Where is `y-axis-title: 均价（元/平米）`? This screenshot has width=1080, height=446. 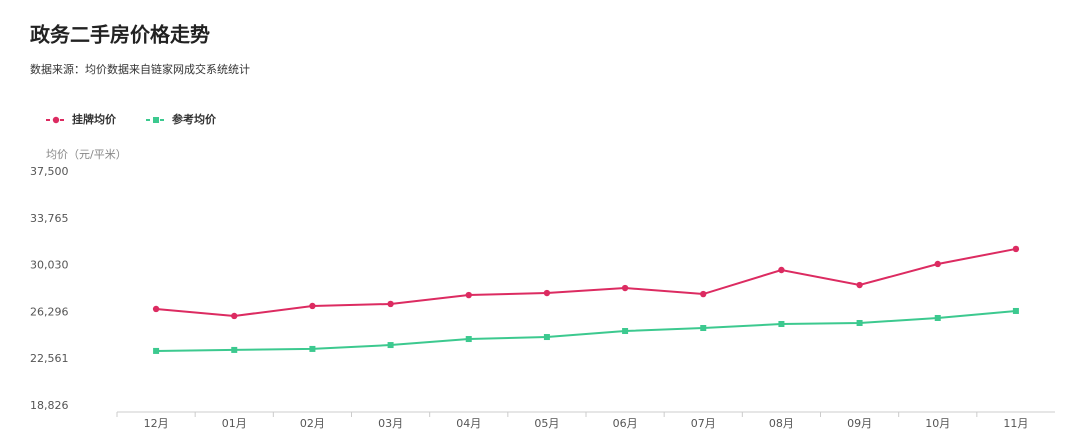
y-axis-title: 均价（元/平米） is located at coordinates (86, 154).